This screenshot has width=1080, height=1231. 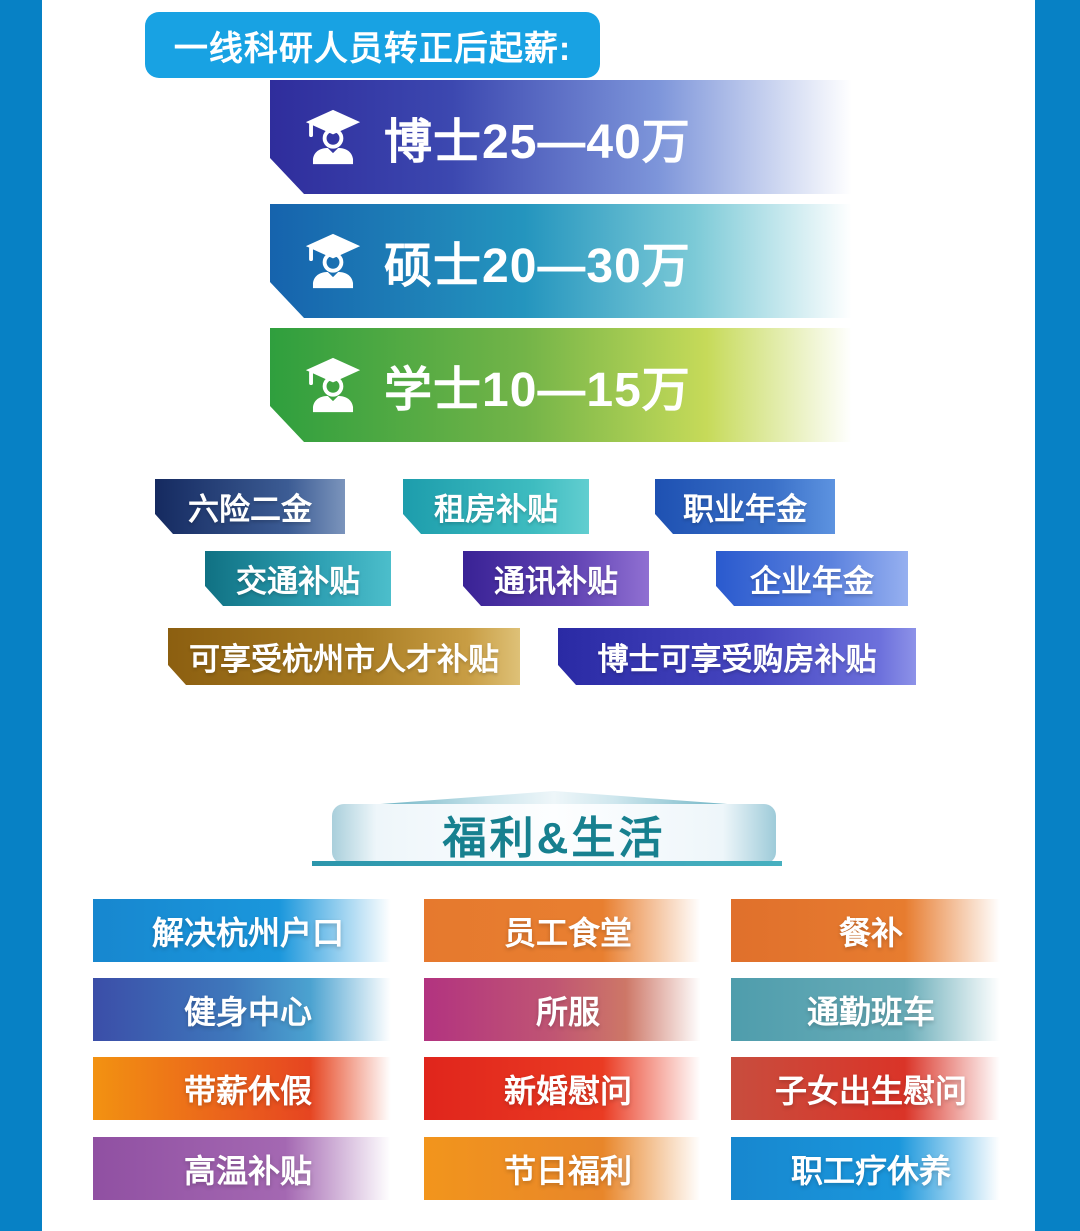 What do you see at coordinates (556, 581) in the screenshot?
I see `benefit-badge-label: 通讯补贴` at bounding box center [556, 581].